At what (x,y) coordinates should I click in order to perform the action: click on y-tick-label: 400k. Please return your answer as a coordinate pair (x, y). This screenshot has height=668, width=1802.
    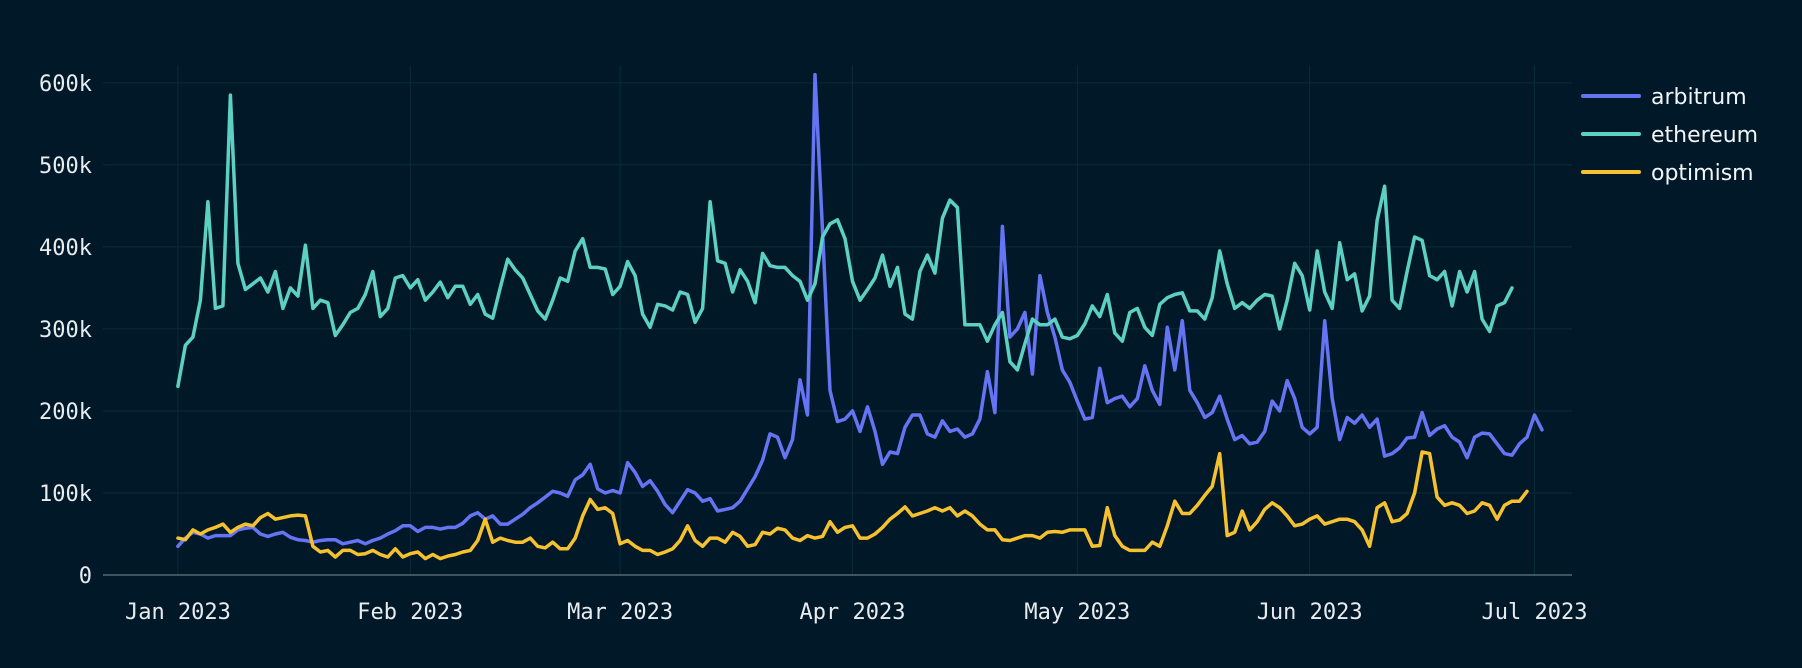
    Looking at the image, I should click on (65, 248).